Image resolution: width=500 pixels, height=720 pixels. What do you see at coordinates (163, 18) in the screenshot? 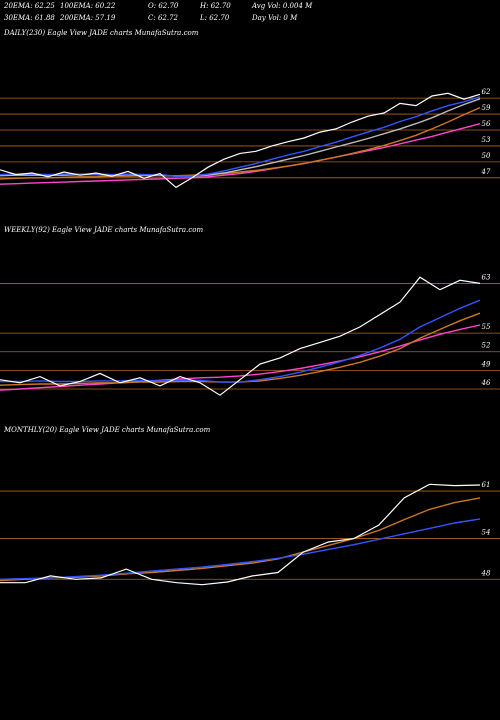
I see `header-stat: C: 62.72` at bounding box center [163, 18].